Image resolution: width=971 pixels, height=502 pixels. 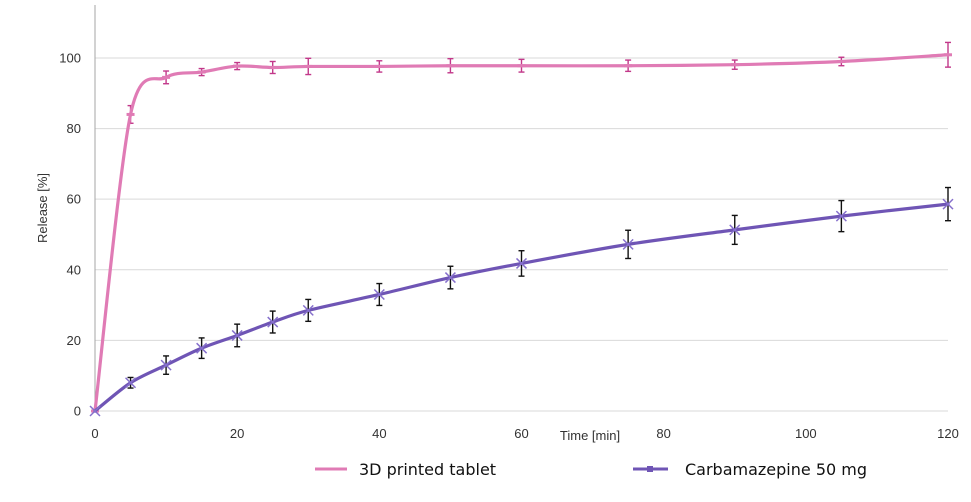 What do you see at coordinates (663, 433) in the screenshot?
I see `x-tick-label: 80` at bounding box center [663, 433].